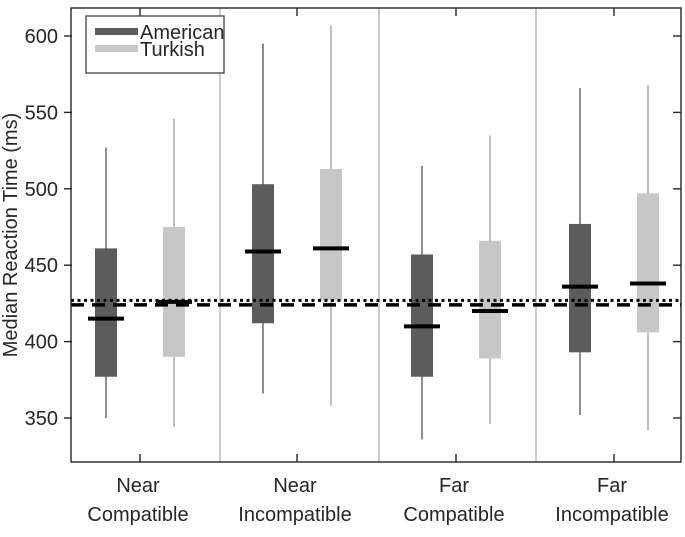 The image size is (685, 537). Describe the element at coordinates (41, 266) in the screenshot. I see `y-tick-label-450: 450` at that location.